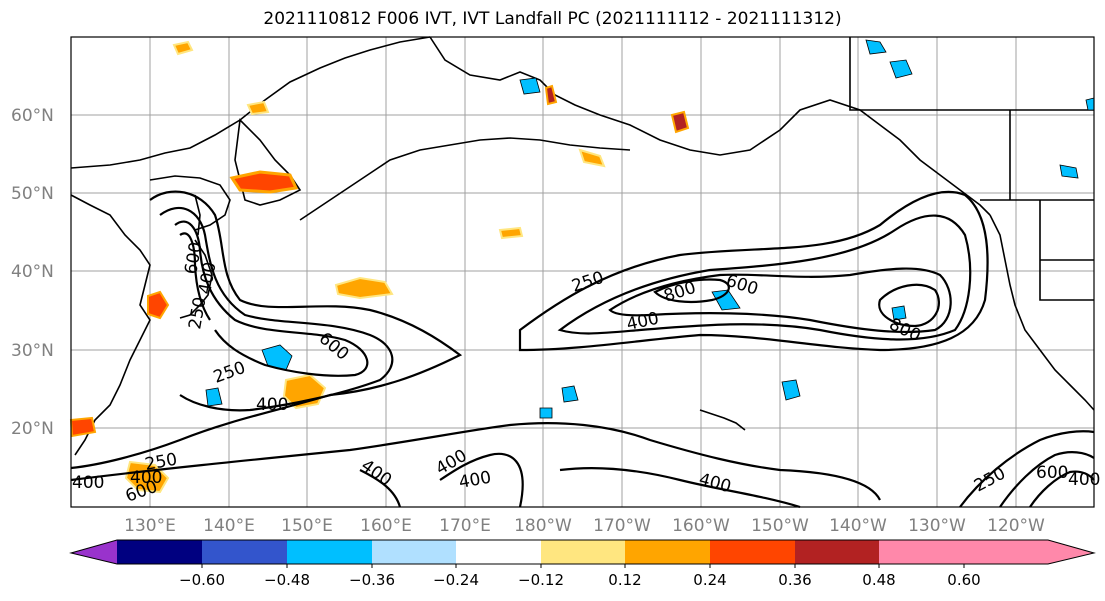 This screenshot has width=1105, height=601. I want to click on contour-600-west-b, so click(195, 276).